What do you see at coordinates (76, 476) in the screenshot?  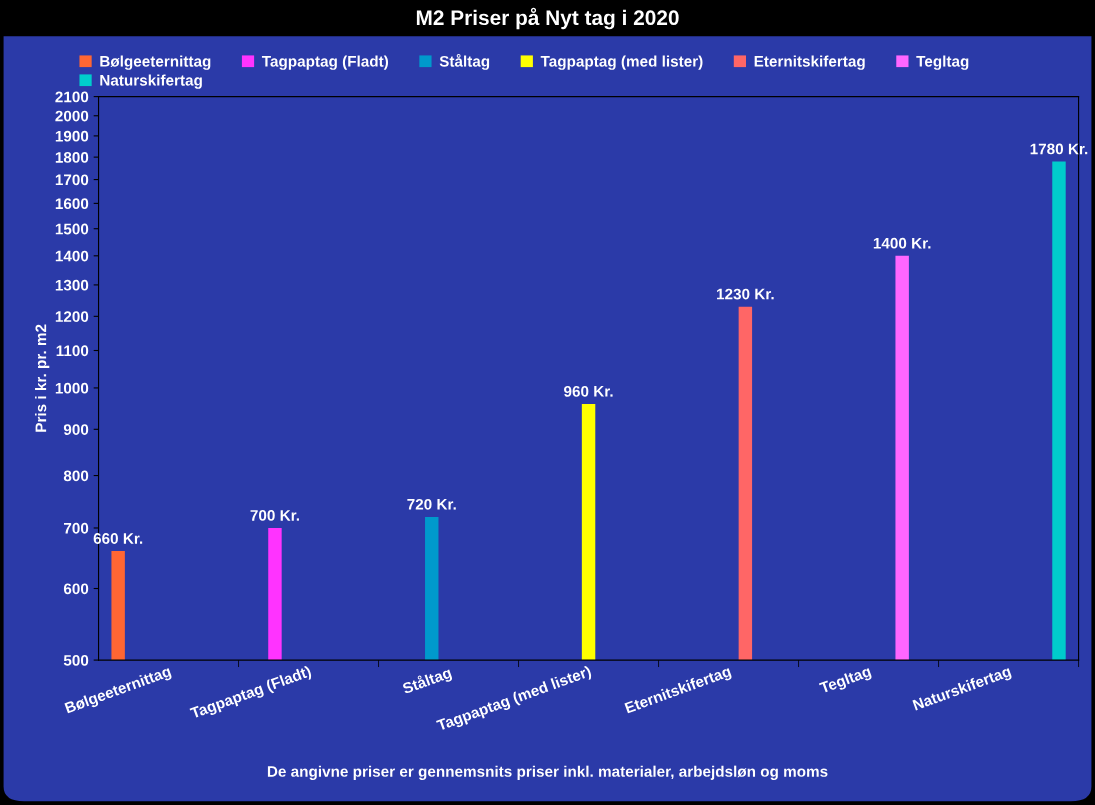 I see `y-tick-label: 800` at bounding box center [76, 476].